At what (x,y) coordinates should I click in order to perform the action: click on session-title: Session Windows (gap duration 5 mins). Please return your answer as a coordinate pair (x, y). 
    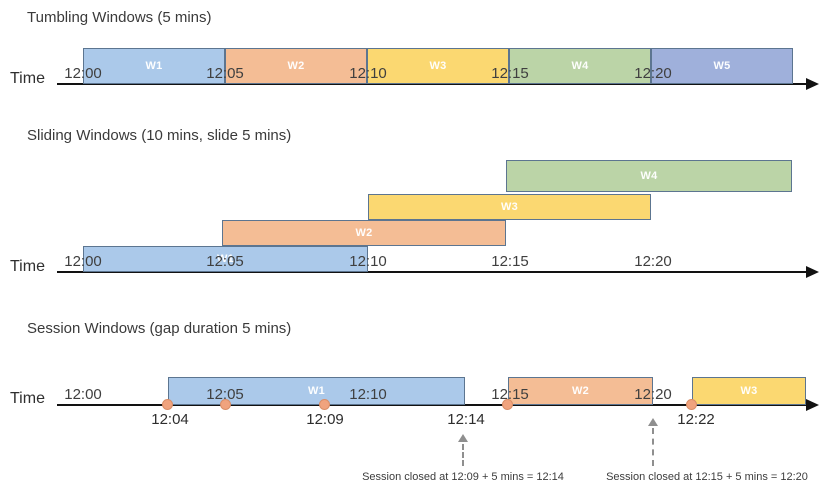
    Looking at the image, I should click on (159, 328).